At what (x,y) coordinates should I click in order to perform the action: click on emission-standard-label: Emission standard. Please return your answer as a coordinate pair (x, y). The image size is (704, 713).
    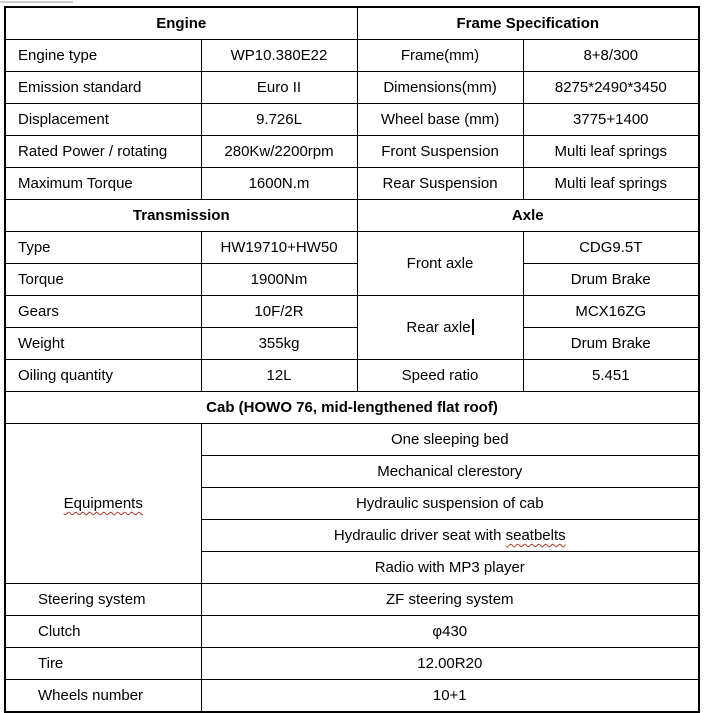
    Looking at the image, I should click on (103, 87).